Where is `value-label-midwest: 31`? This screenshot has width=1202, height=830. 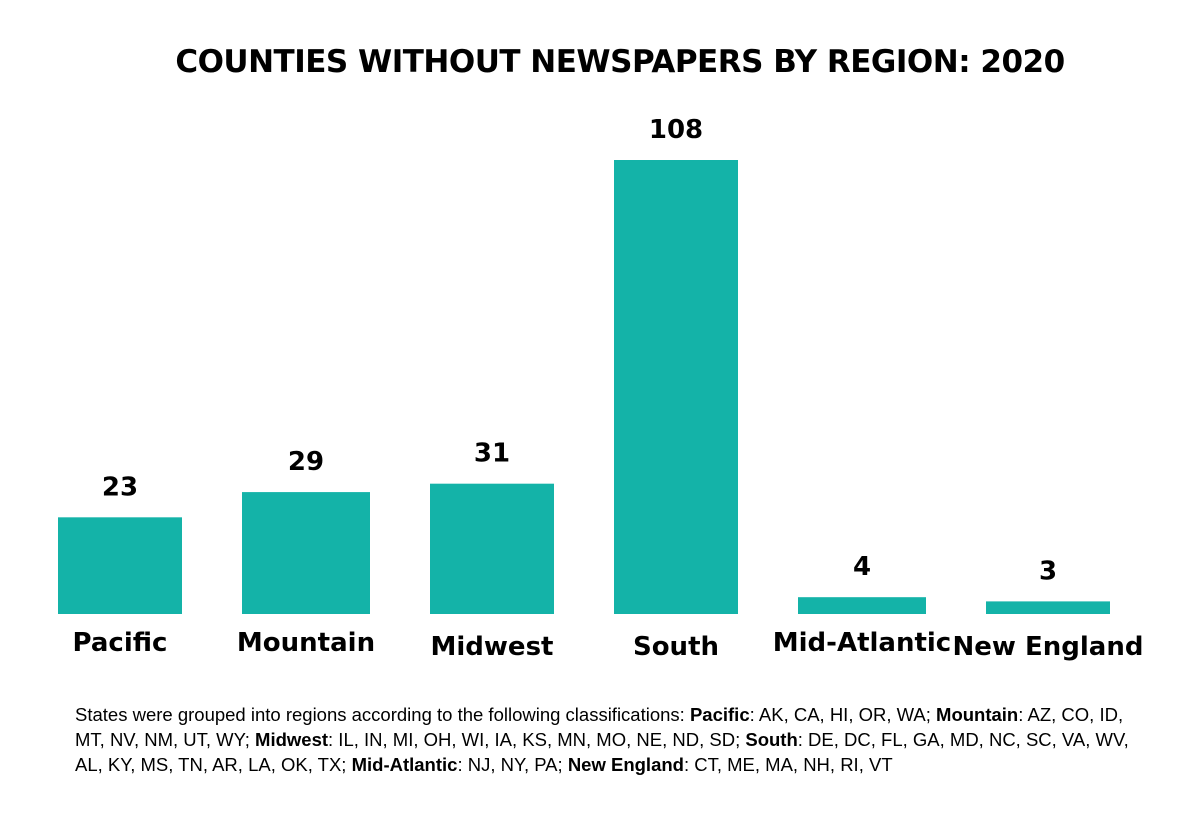 value-label-midwest: 31 is located at coordinates (492, 454).